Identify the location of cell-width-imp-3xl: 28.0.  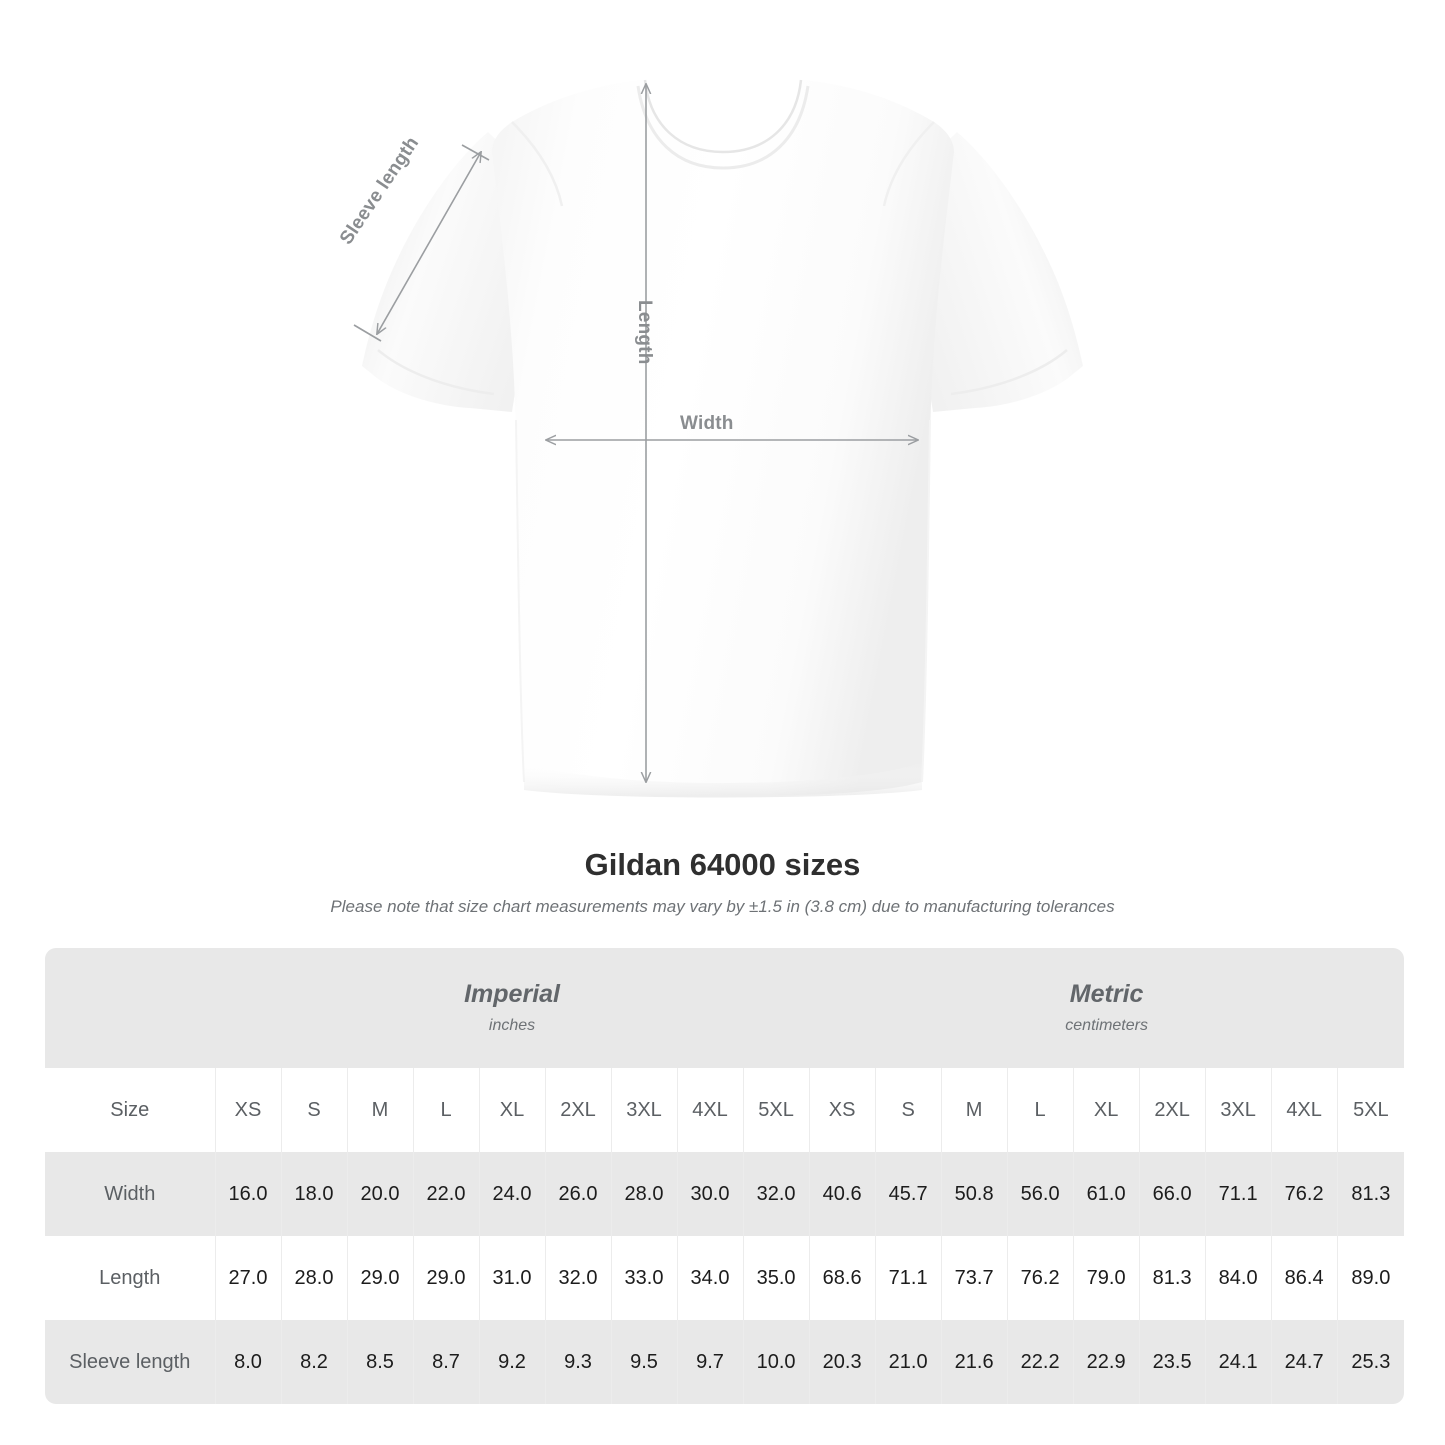
(643, 1194).